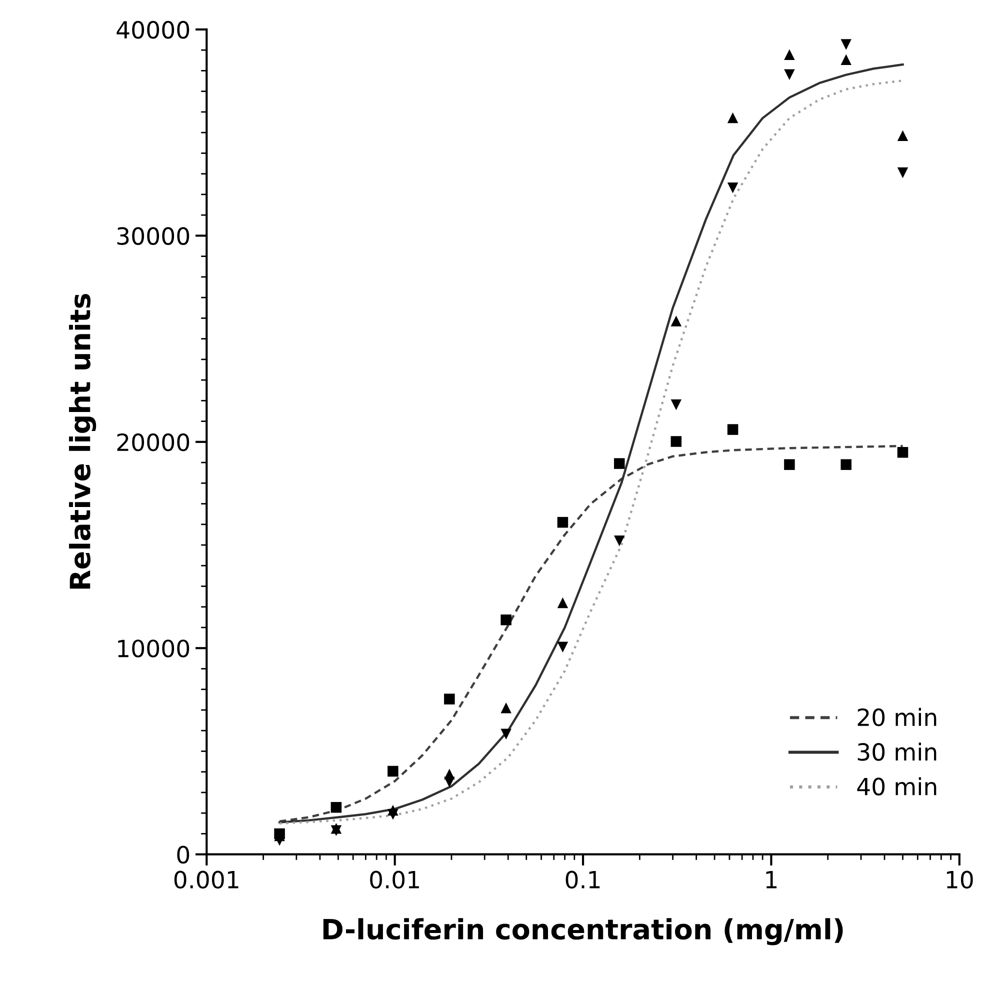 The width and height of the screenshot is (984, 982). I want to click on y-tick-label: 30000, so click(153, 236).